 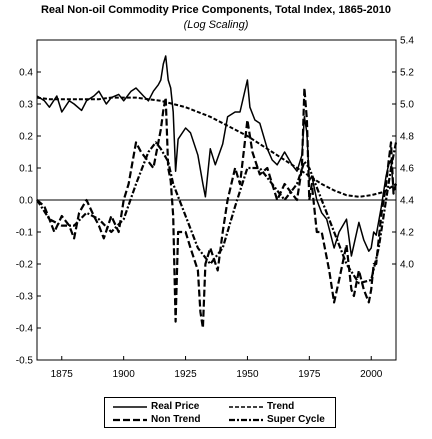 I want to click on left-axis-tick-label: 0.4, so click(x=26, y=73).